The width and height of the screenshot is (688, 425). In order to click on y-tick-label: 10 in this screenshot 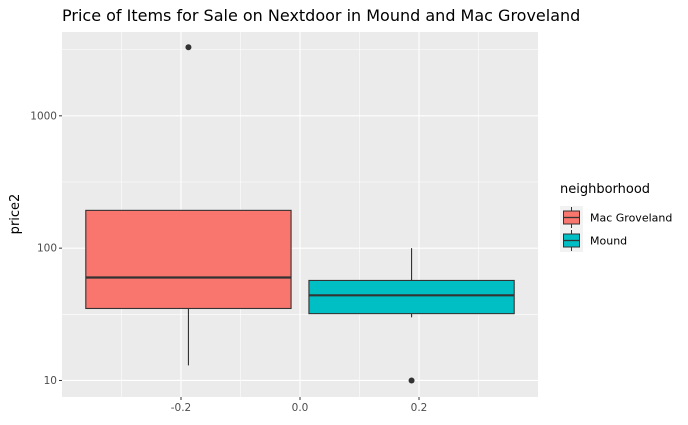, I will do `click(50, 381)`.